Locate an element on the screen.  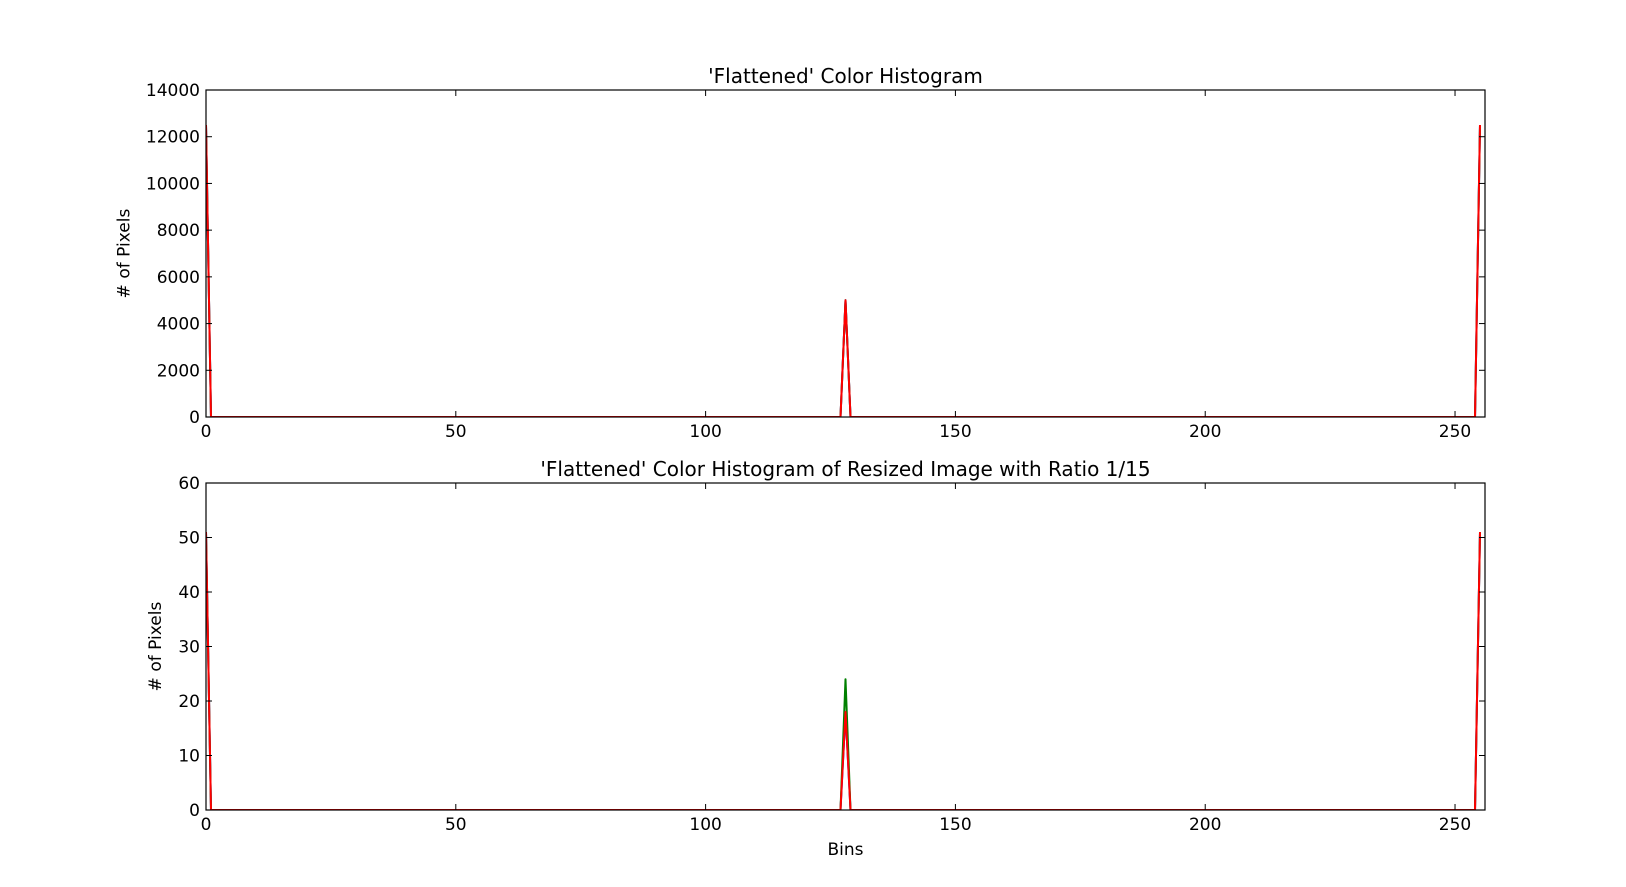
y-tick-label: 60 is located at coordinates (189, 484).